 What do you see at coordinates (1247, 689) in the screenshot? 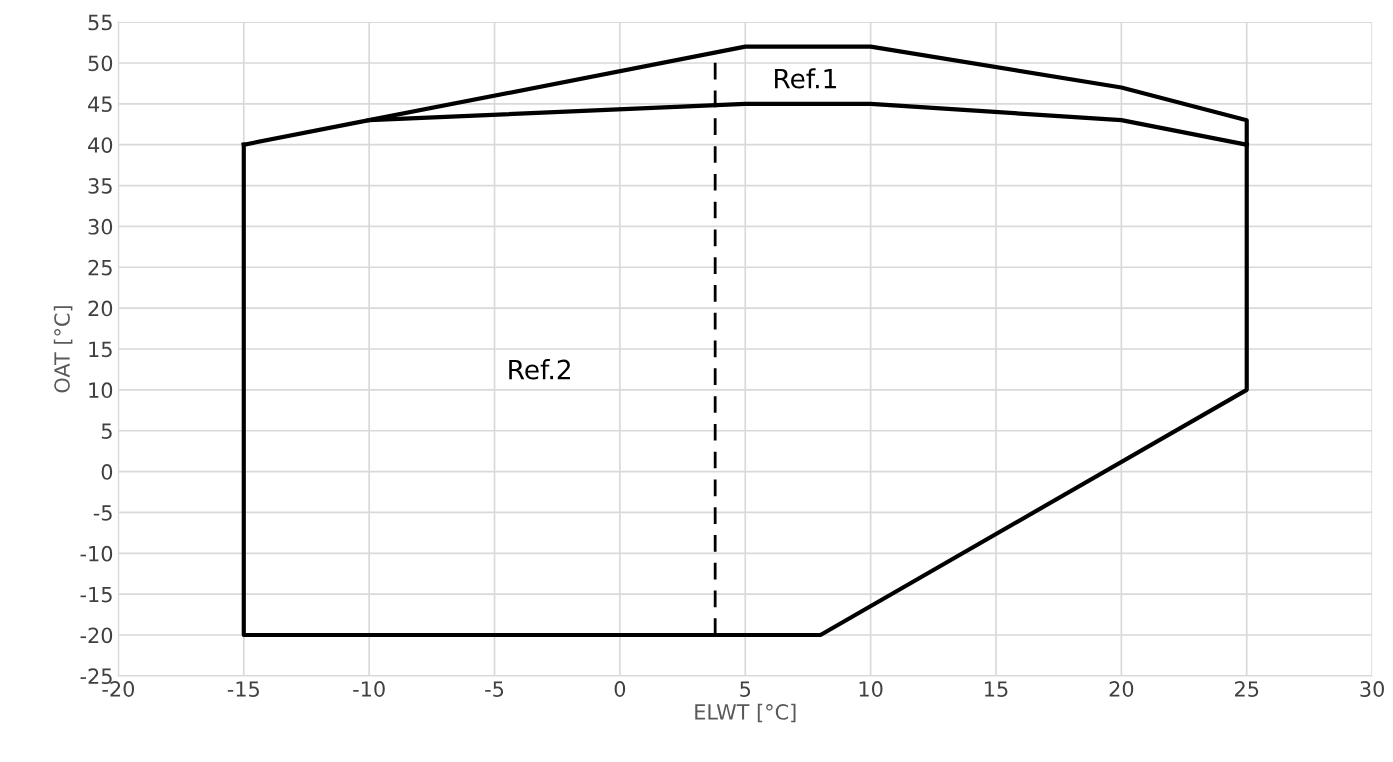
I see `x-tick-label: 25` at bounding box center [1247, 689].